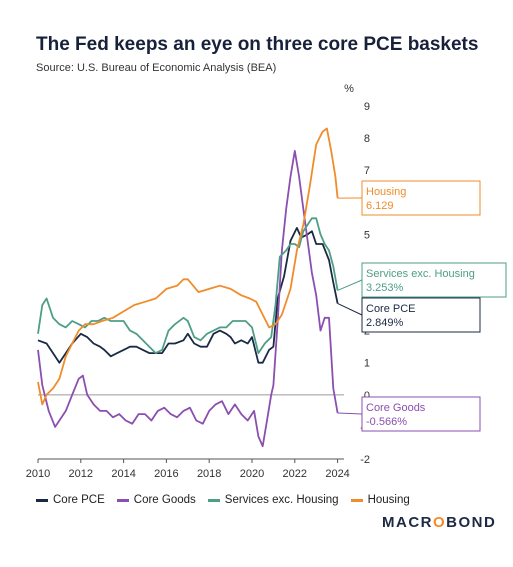 This screenshot has height=567, width=513. What do you see at coordinates (122, 500) in the screenshot?
I see `legend-swatch-core-goods` at bounding box center [122, 500].